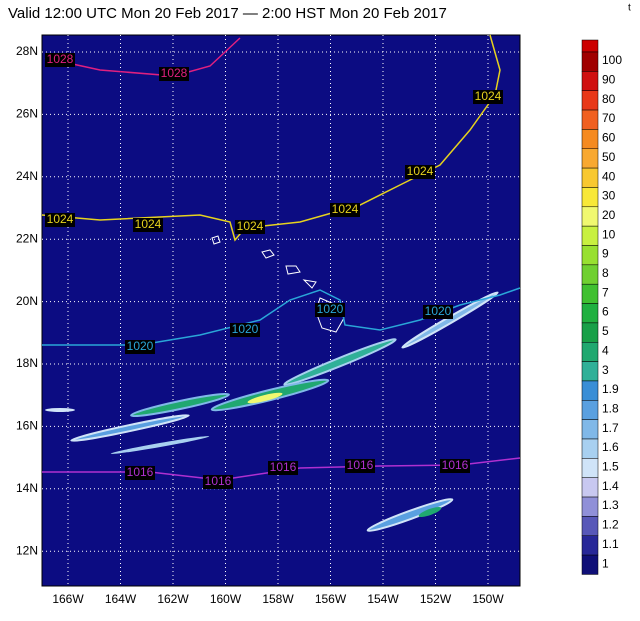  Describe the element at coordinates (27, 488) in the screenshot. I see `lat-label: 14N` at that location.